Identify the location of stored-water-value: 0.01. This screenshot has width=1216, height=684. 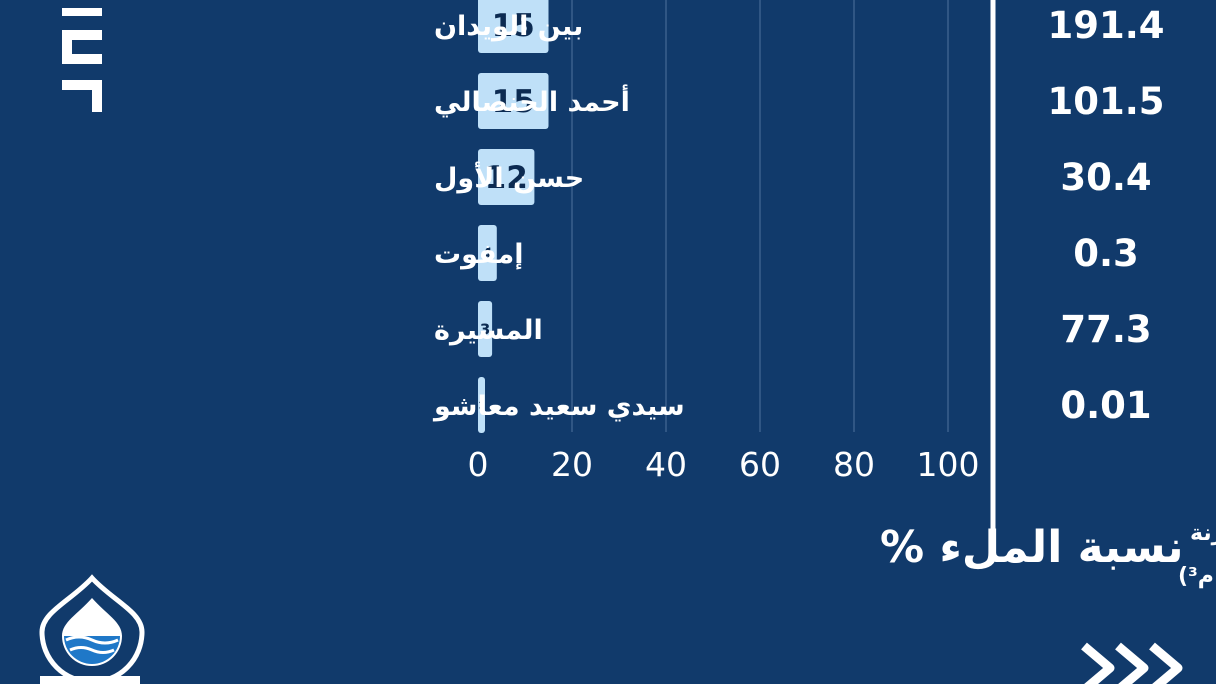
(1105, 405).